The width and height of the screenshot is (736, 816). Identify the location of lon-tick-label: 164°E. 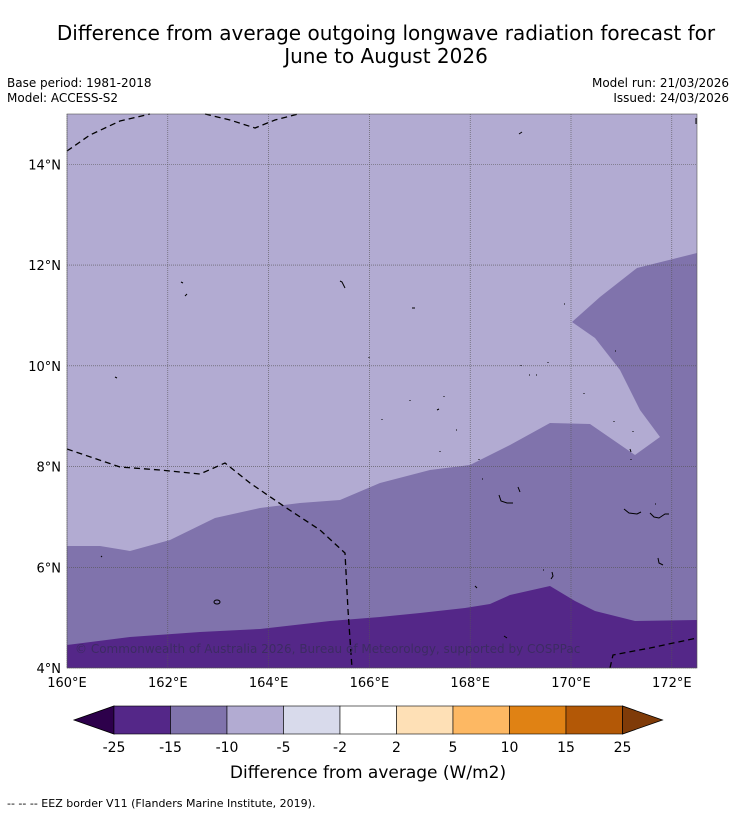
(269, 683).